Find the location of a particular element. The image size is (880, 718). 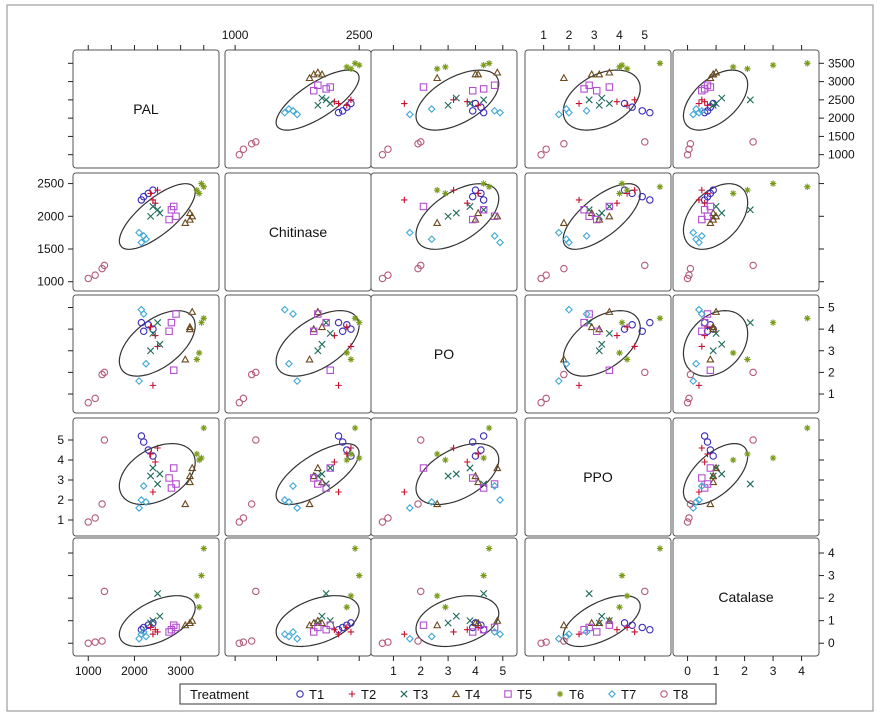

panel-pal-vs-pal: PAL is located at coordinates (146, 109).